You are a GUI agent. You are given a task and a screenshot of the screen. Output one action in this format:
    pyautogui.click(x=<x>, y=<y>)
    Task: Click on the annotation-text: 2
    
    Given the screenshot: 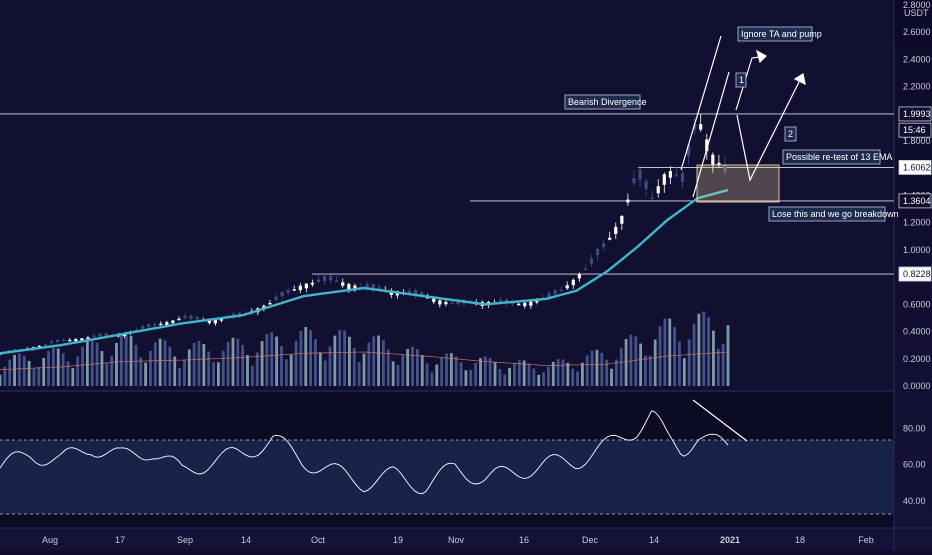 What is the action you would take?
    pyautogui.click(x=790, y=134)
    